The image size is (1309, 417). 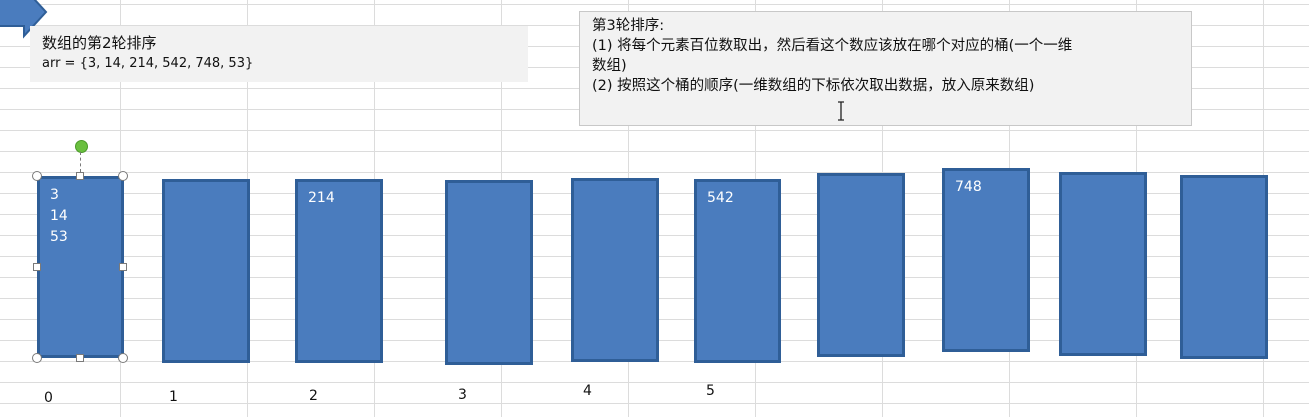 I want to click on resize-handle-left, so click(x=37, y=267).